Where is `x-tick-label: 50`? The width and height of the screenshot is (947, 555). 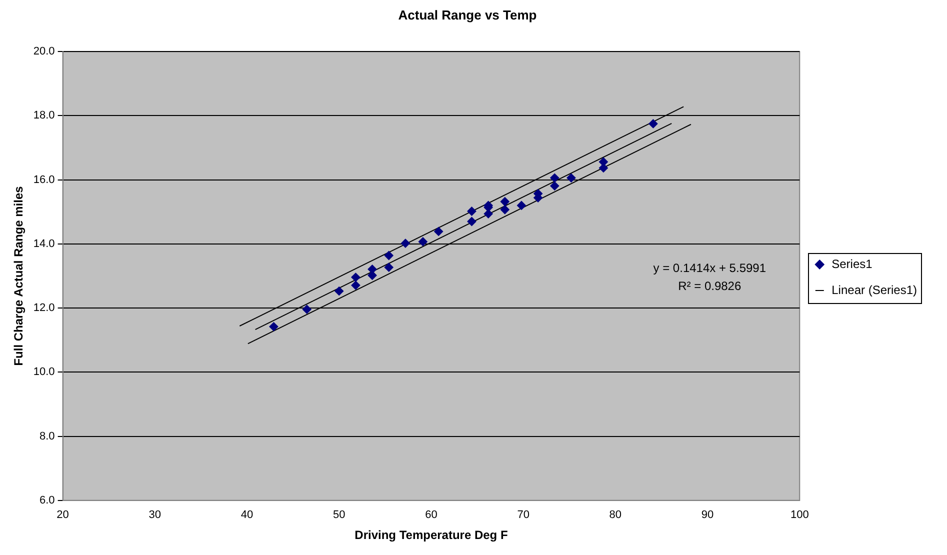 x-tick-label: 50 is located at coordinates (339, 515).